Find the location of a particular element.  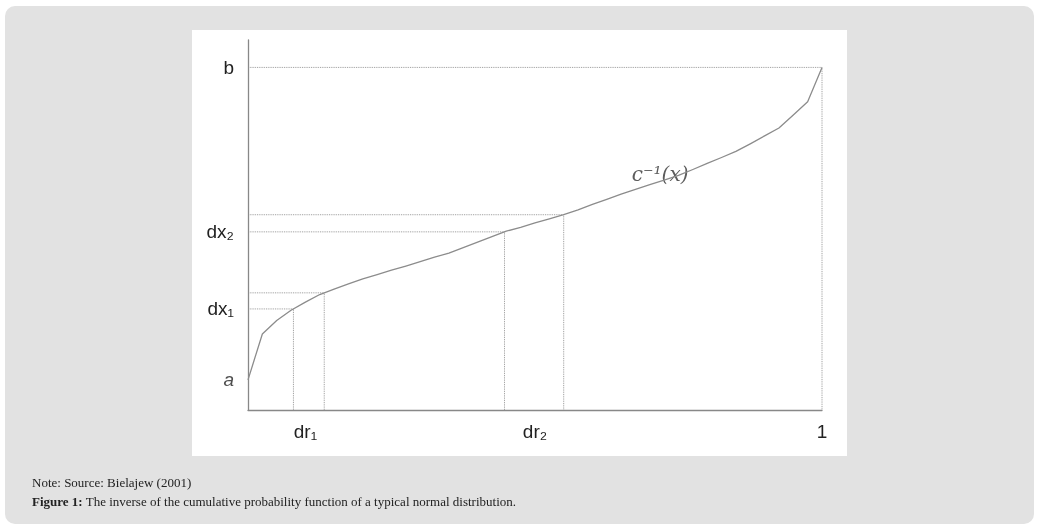

x-tick-label: dr₂ is located at coordinates (535, 431).